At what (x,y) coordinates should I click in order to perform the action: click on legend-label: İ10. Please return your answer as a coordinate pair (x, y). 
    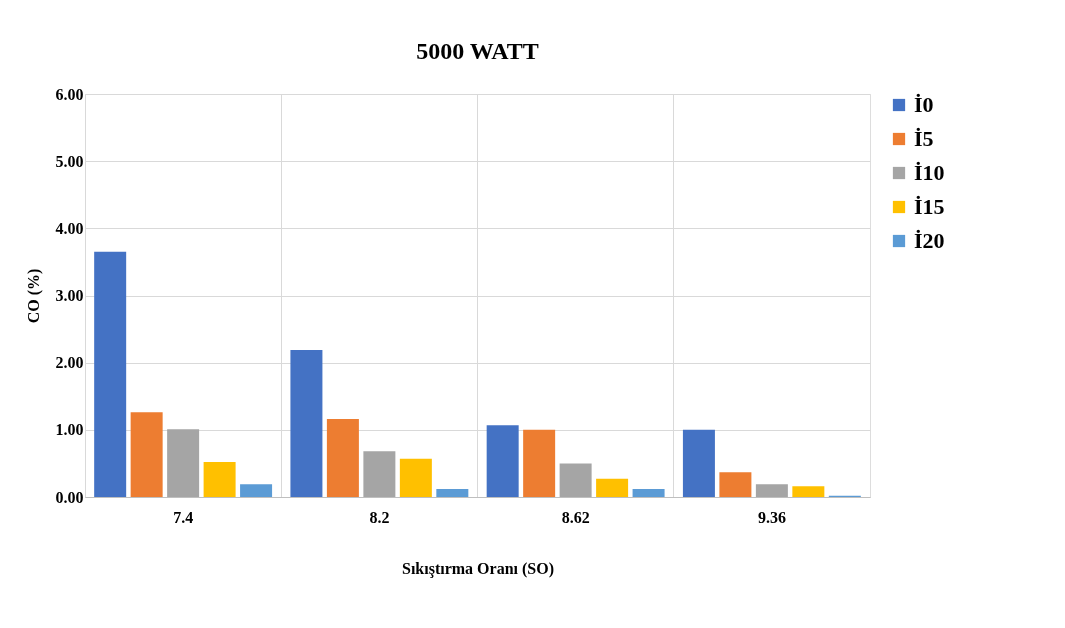
    Looking at the image, I should click on (929, 172).